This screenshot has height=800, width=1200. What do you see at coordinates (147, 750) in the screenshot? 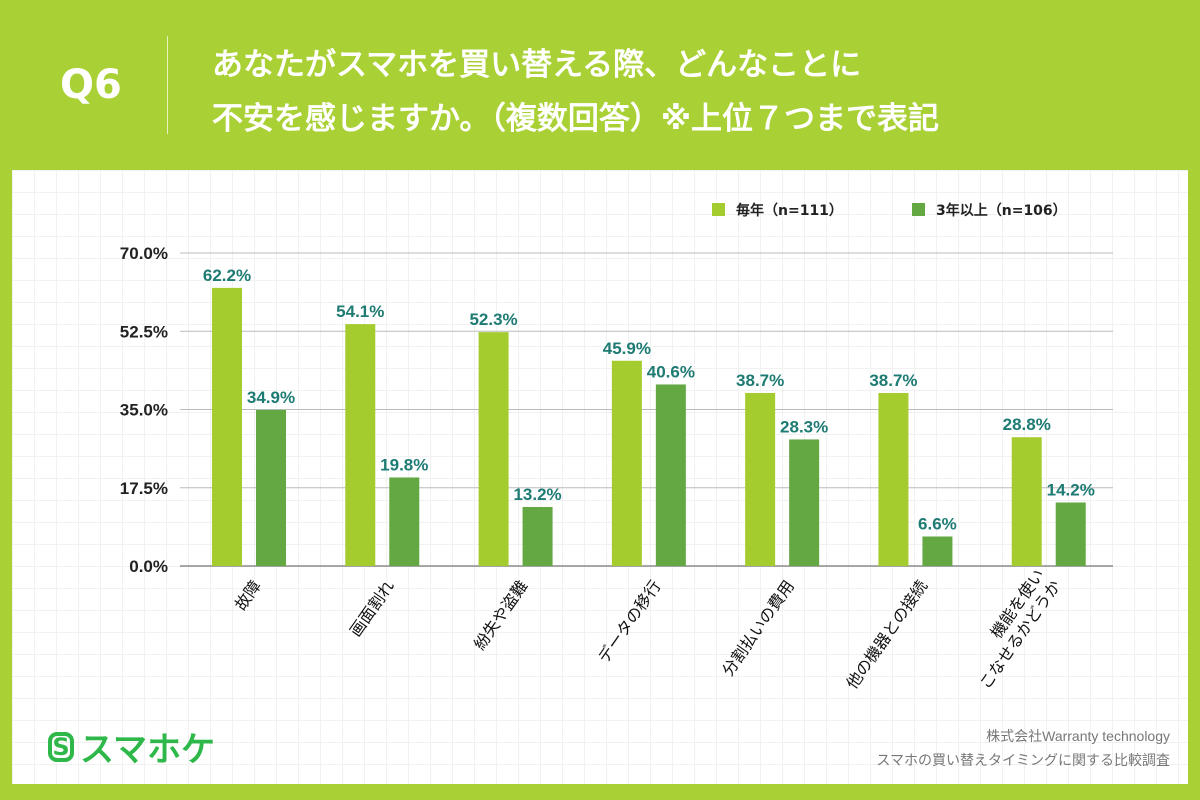
I see `logo-text: スマホケ` at bounding box center [147, 750].